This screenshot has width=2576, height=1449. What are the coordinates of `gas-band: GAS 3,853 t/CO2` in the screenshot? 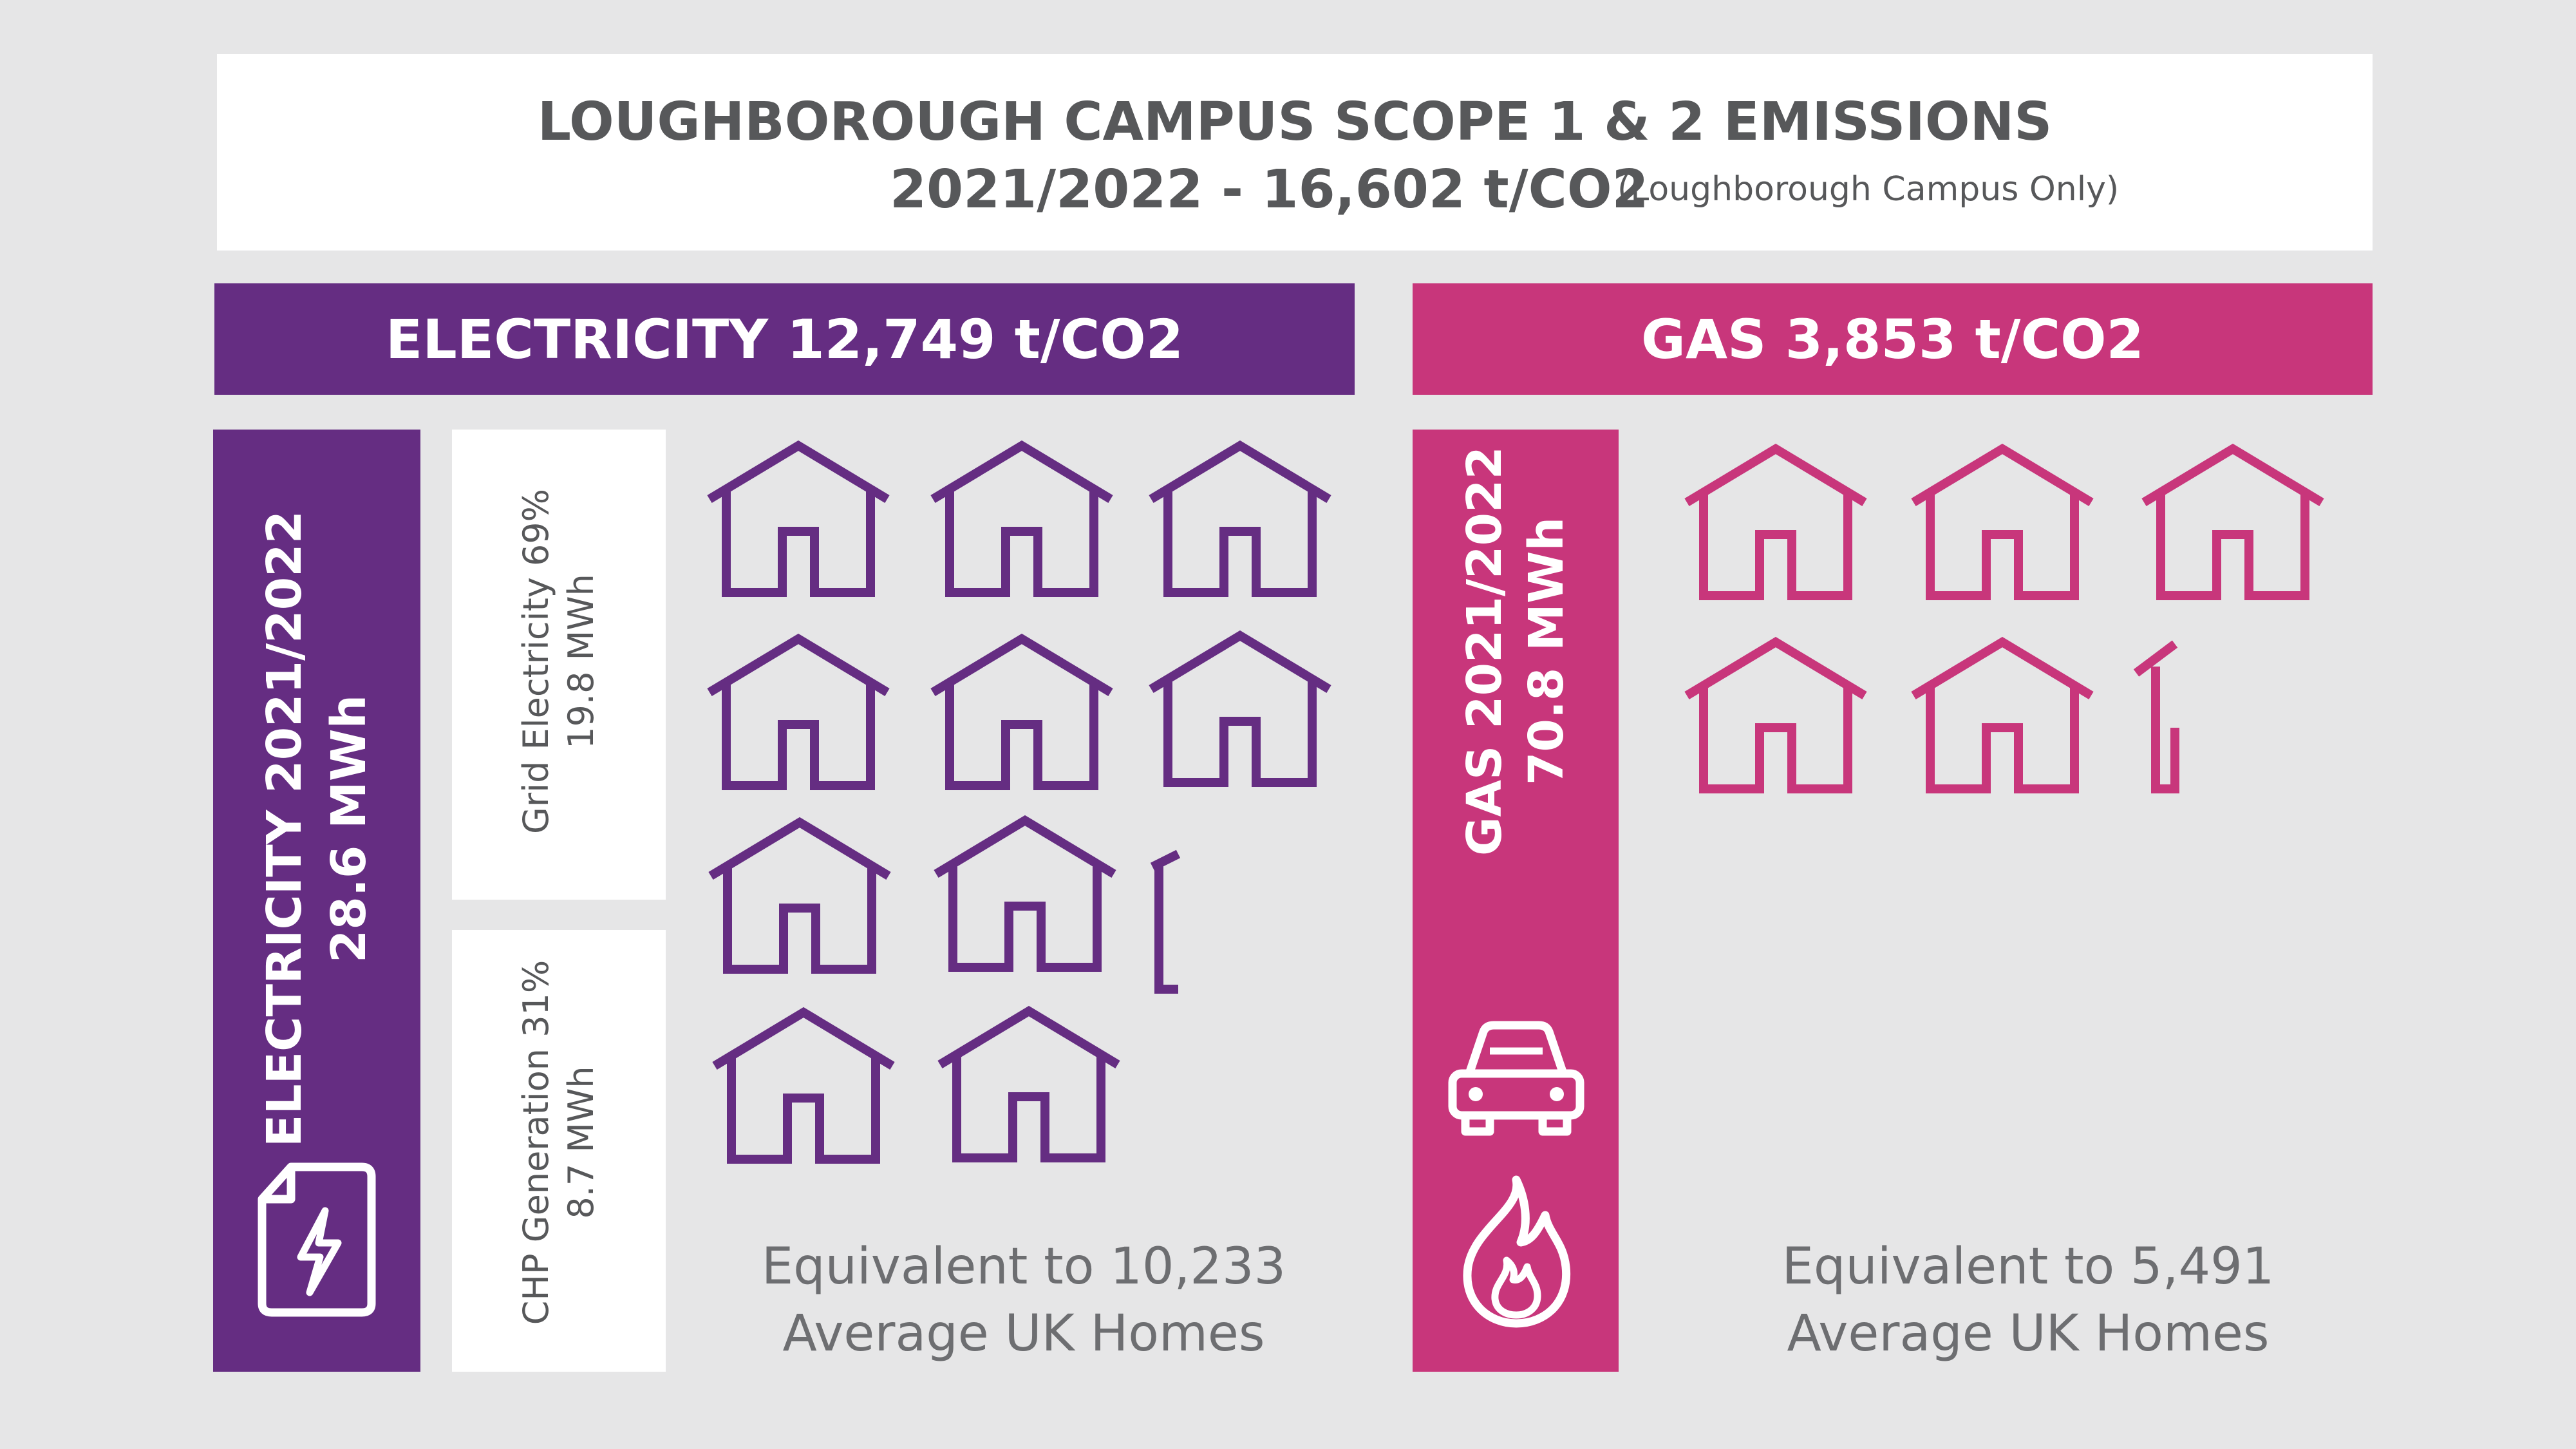 It's located at (1893, 339).